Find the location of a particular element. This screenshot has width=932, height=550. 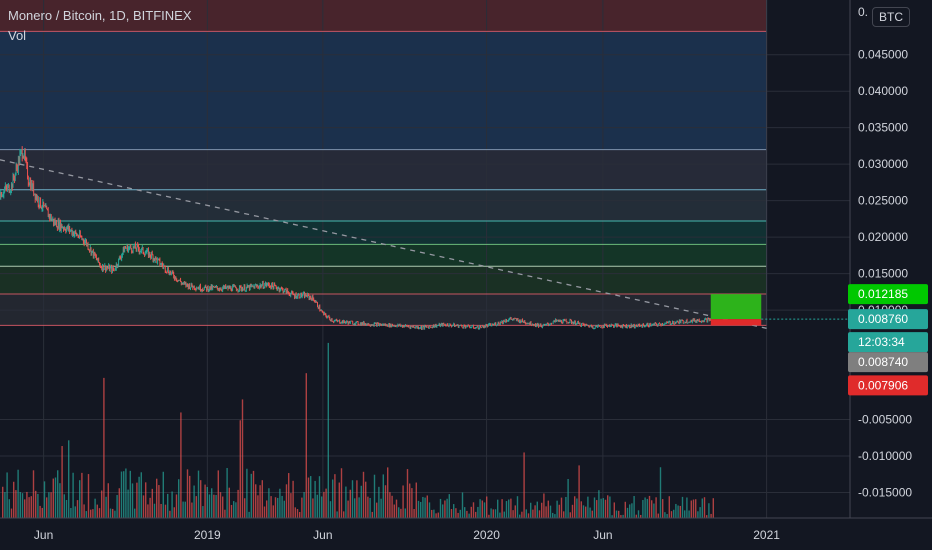

symbol-row: Monero / Bitcoin, 1D, BITFINEX is located at coordinates (100, 16).